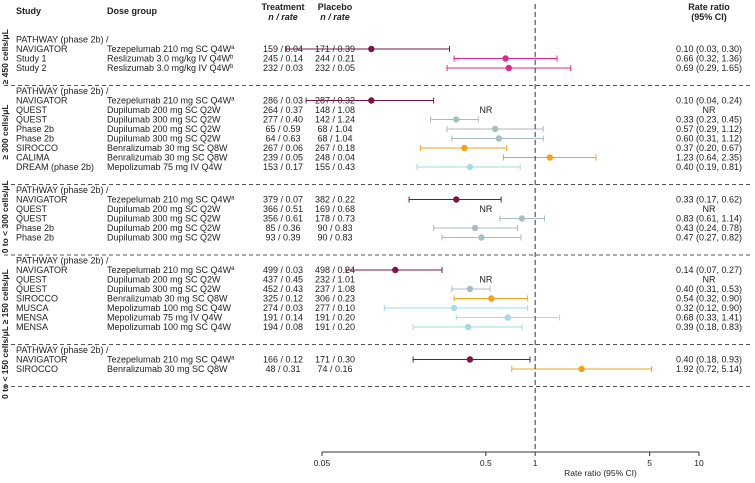  Describe the element at coordinates (709, 360) in the screenshot. I see `rate-ratio-ci: 0.40 (0.18, 0.93)` at that location.